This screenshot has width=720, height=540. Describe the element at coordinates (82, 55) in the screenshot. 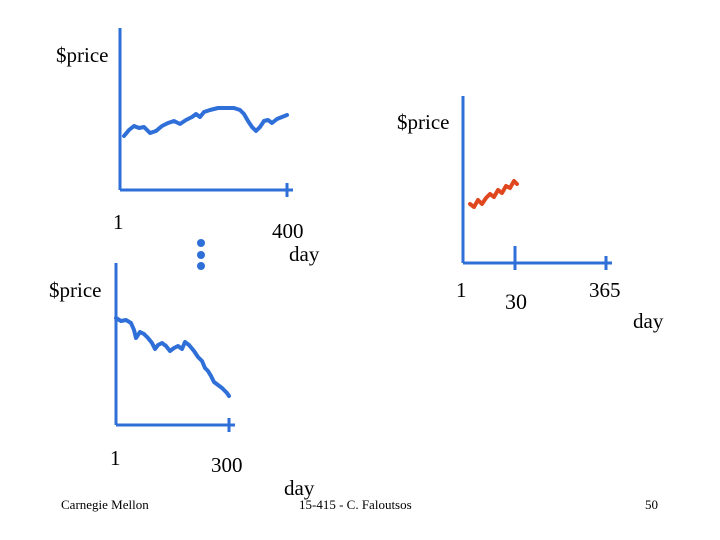

I see `chart-top-left-ylabel: $price` at that location.